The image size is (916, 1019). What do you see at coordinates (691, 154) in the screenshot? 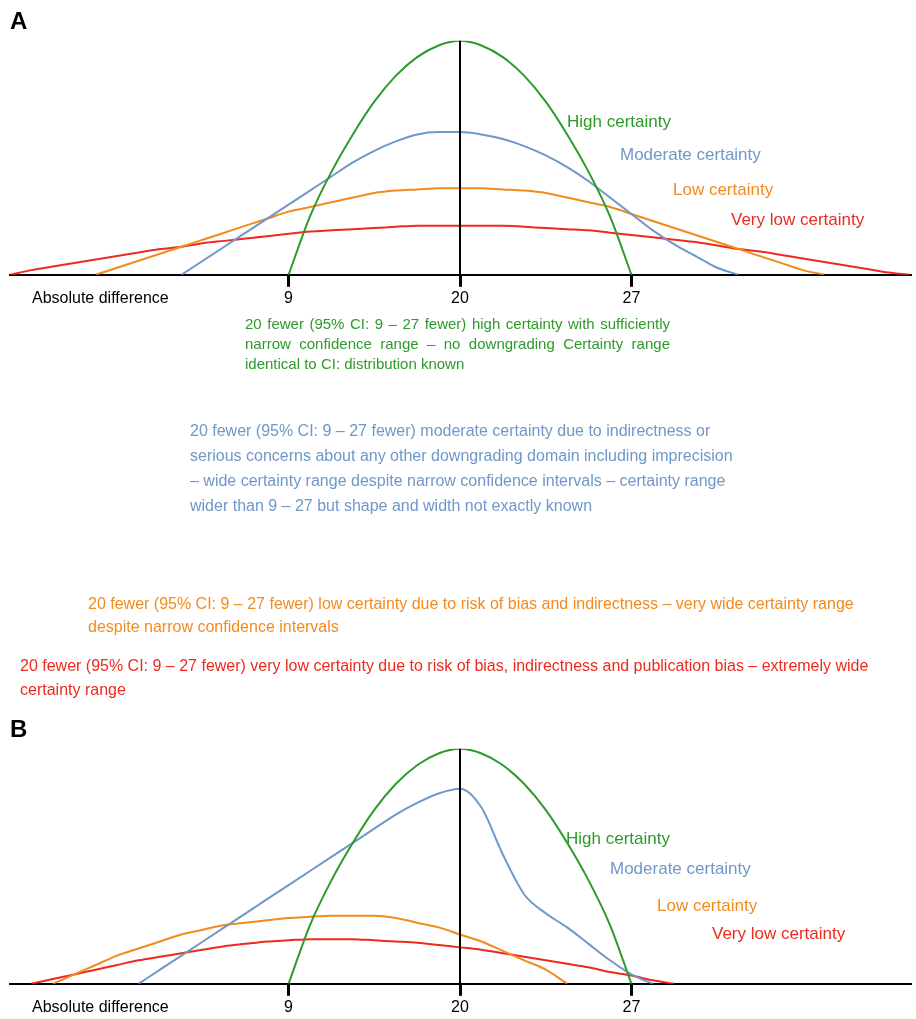
I see `series-label: Moderate certainty` at bounding box center [691, 154].